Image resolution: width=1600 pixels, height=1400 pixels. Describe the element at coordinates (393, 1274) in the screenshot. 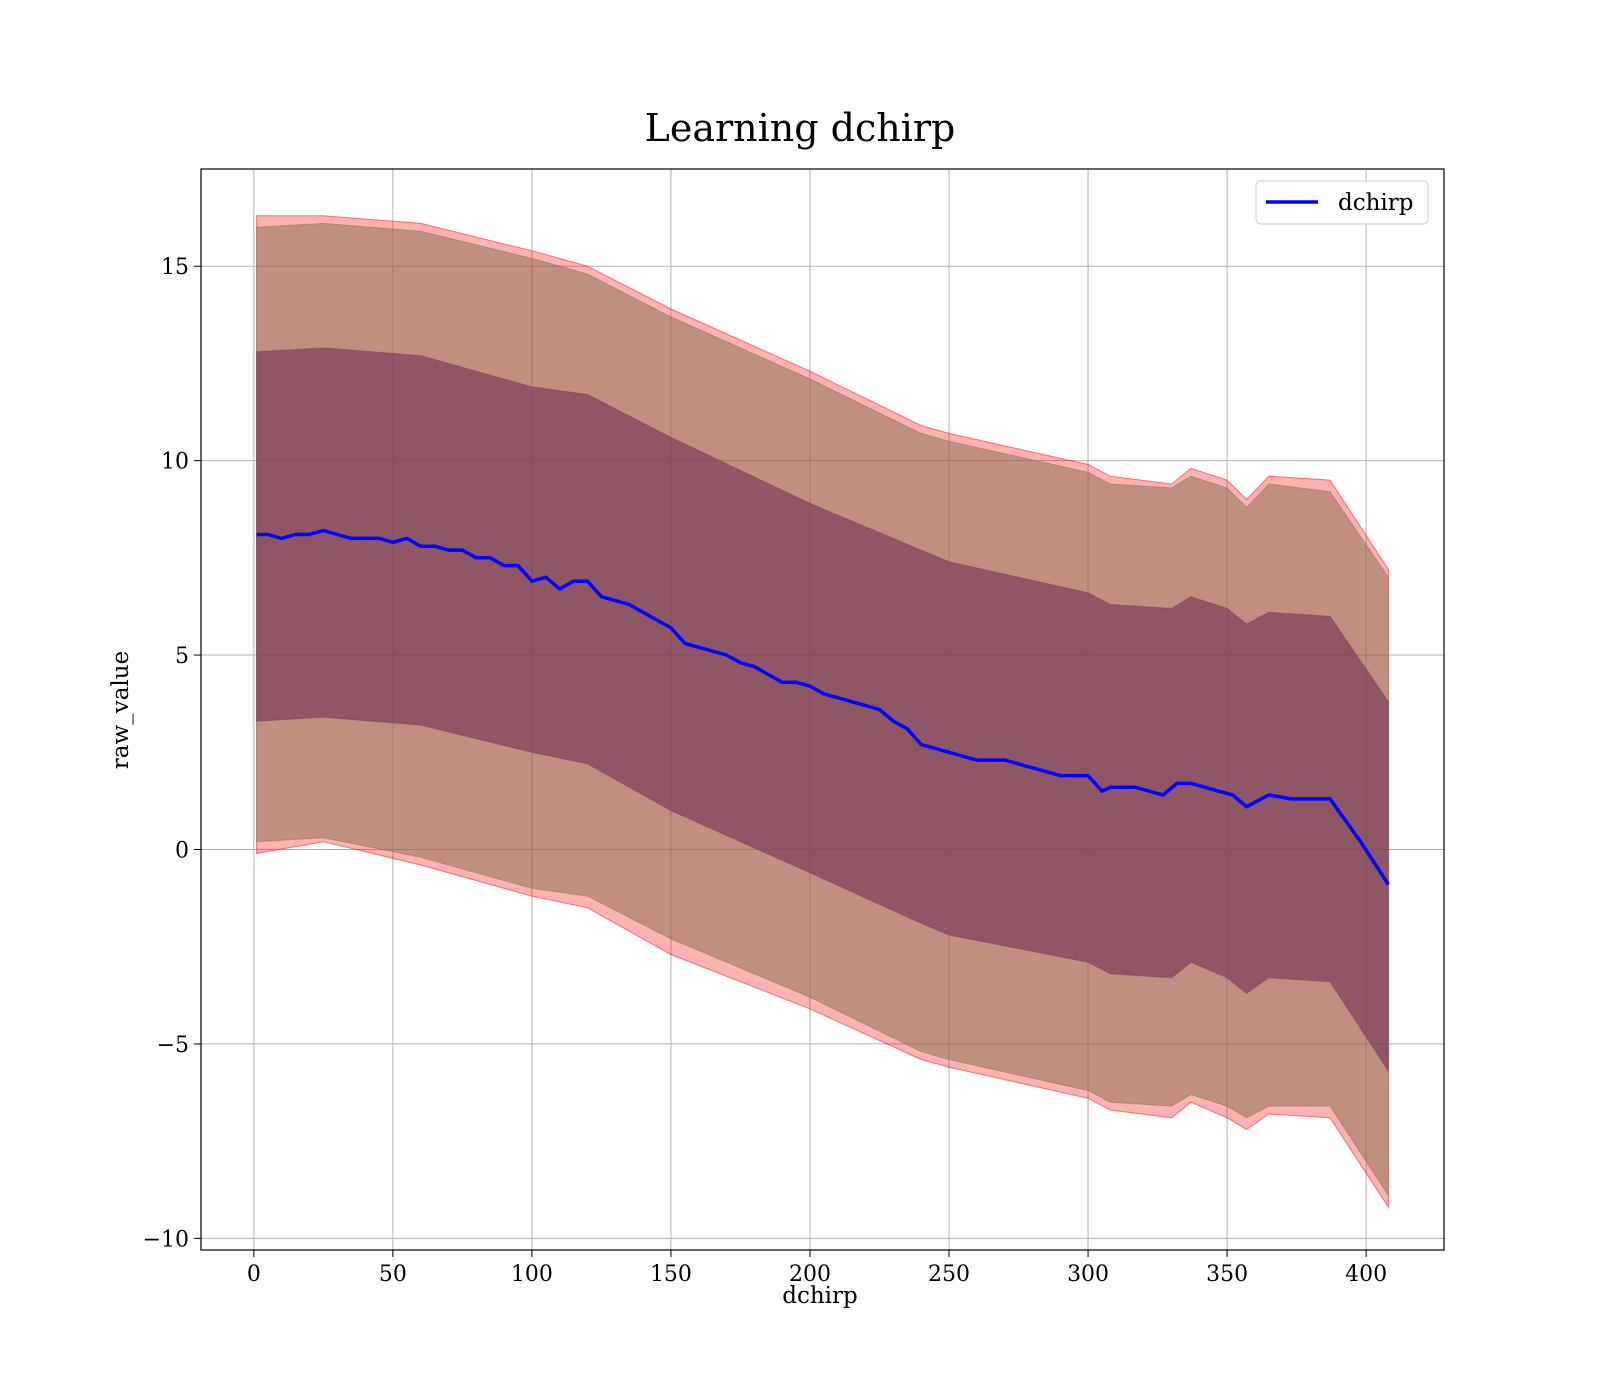

I see `x-tick-label: 50` at that location.